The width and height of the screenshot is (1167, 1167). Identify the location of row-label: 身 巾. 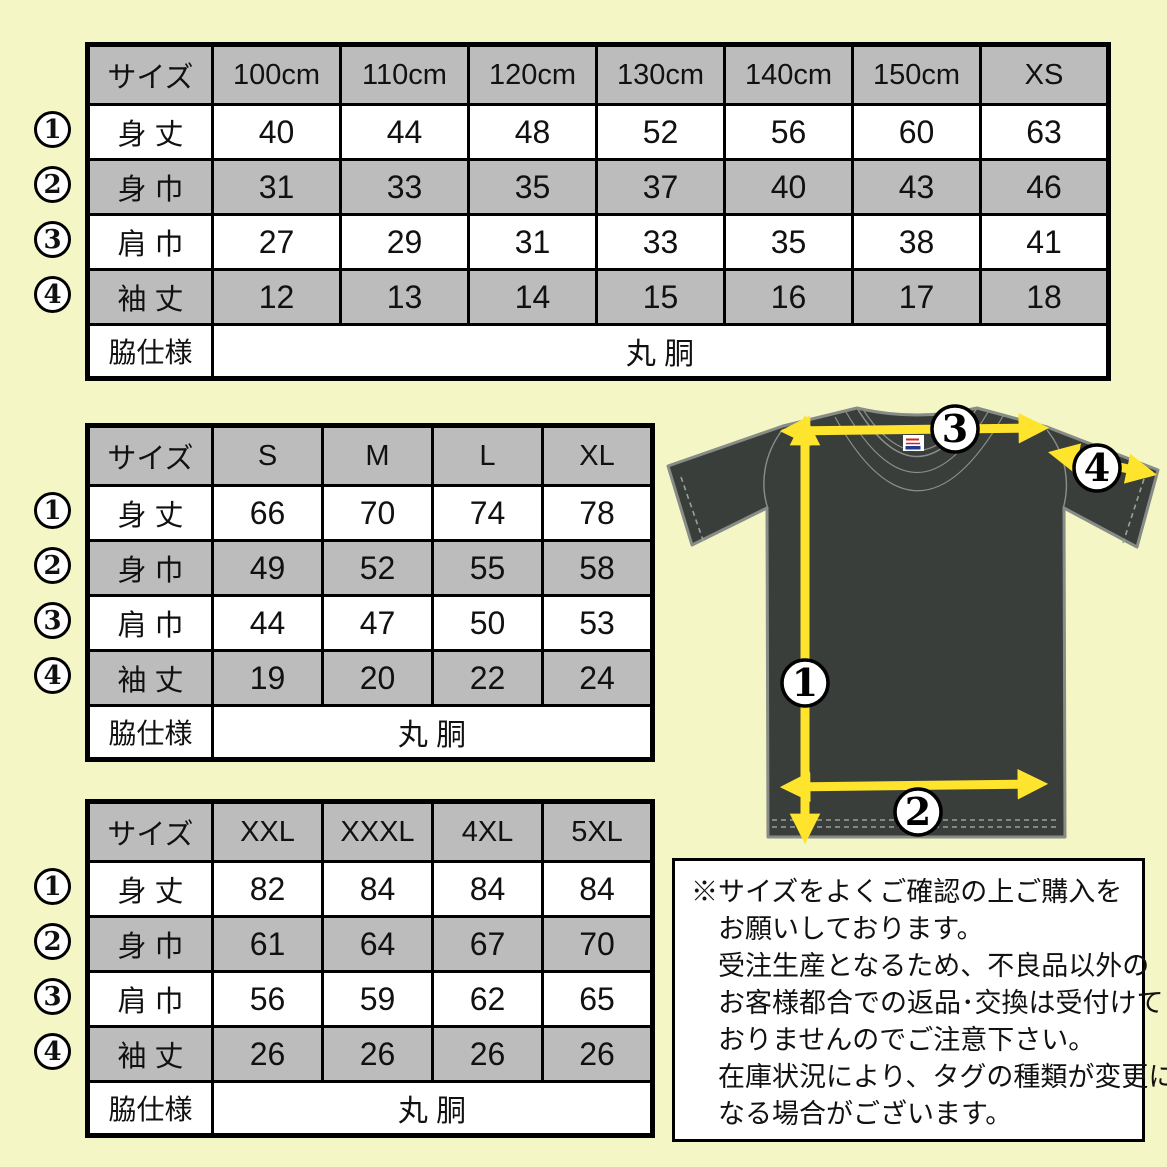
(150, 568).